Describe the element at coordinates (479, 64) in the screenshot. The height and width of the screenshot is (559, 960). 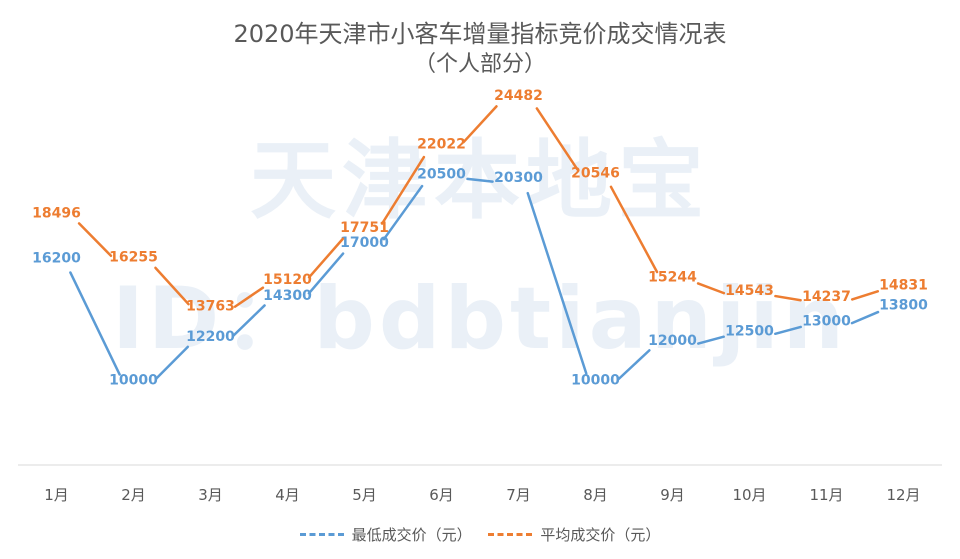
I see `chart-subtitle: （个人部分）` at that location.